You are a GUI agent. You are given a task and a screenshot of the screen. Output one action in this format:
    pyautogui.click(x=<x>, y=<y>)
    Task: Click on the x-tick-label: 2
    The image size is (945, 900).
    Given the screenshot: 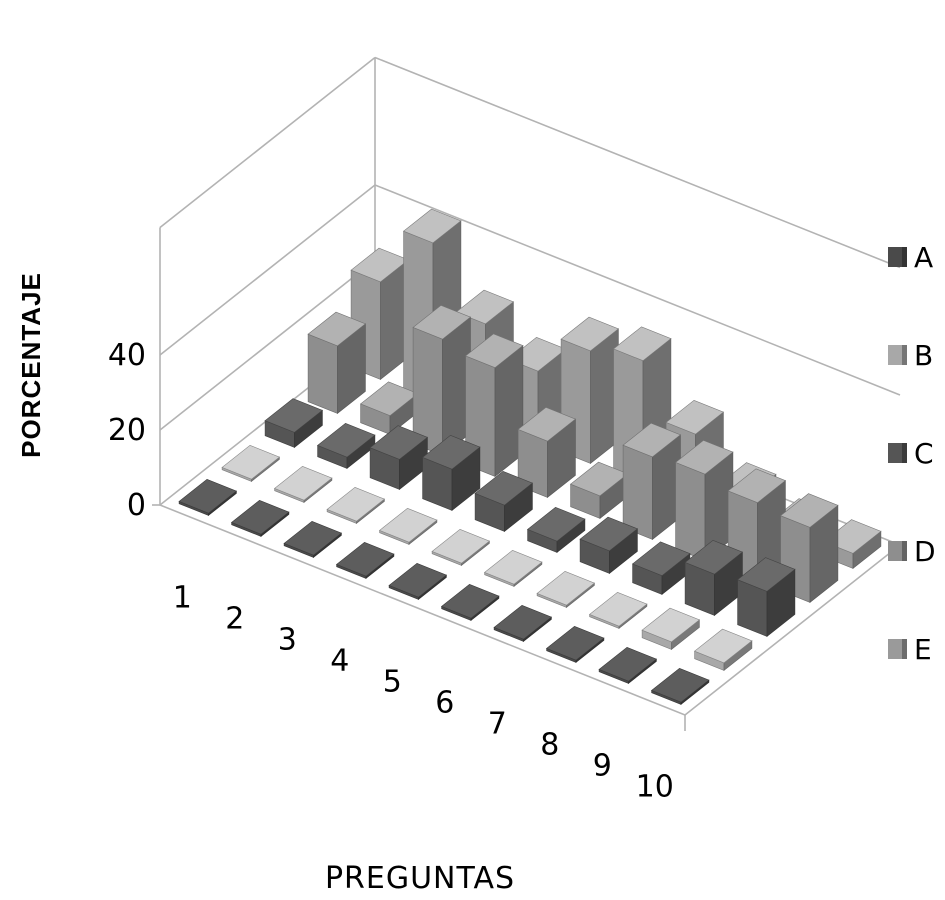 What is the action you would take?
    pyautogui.click(x=234, y=619)
    